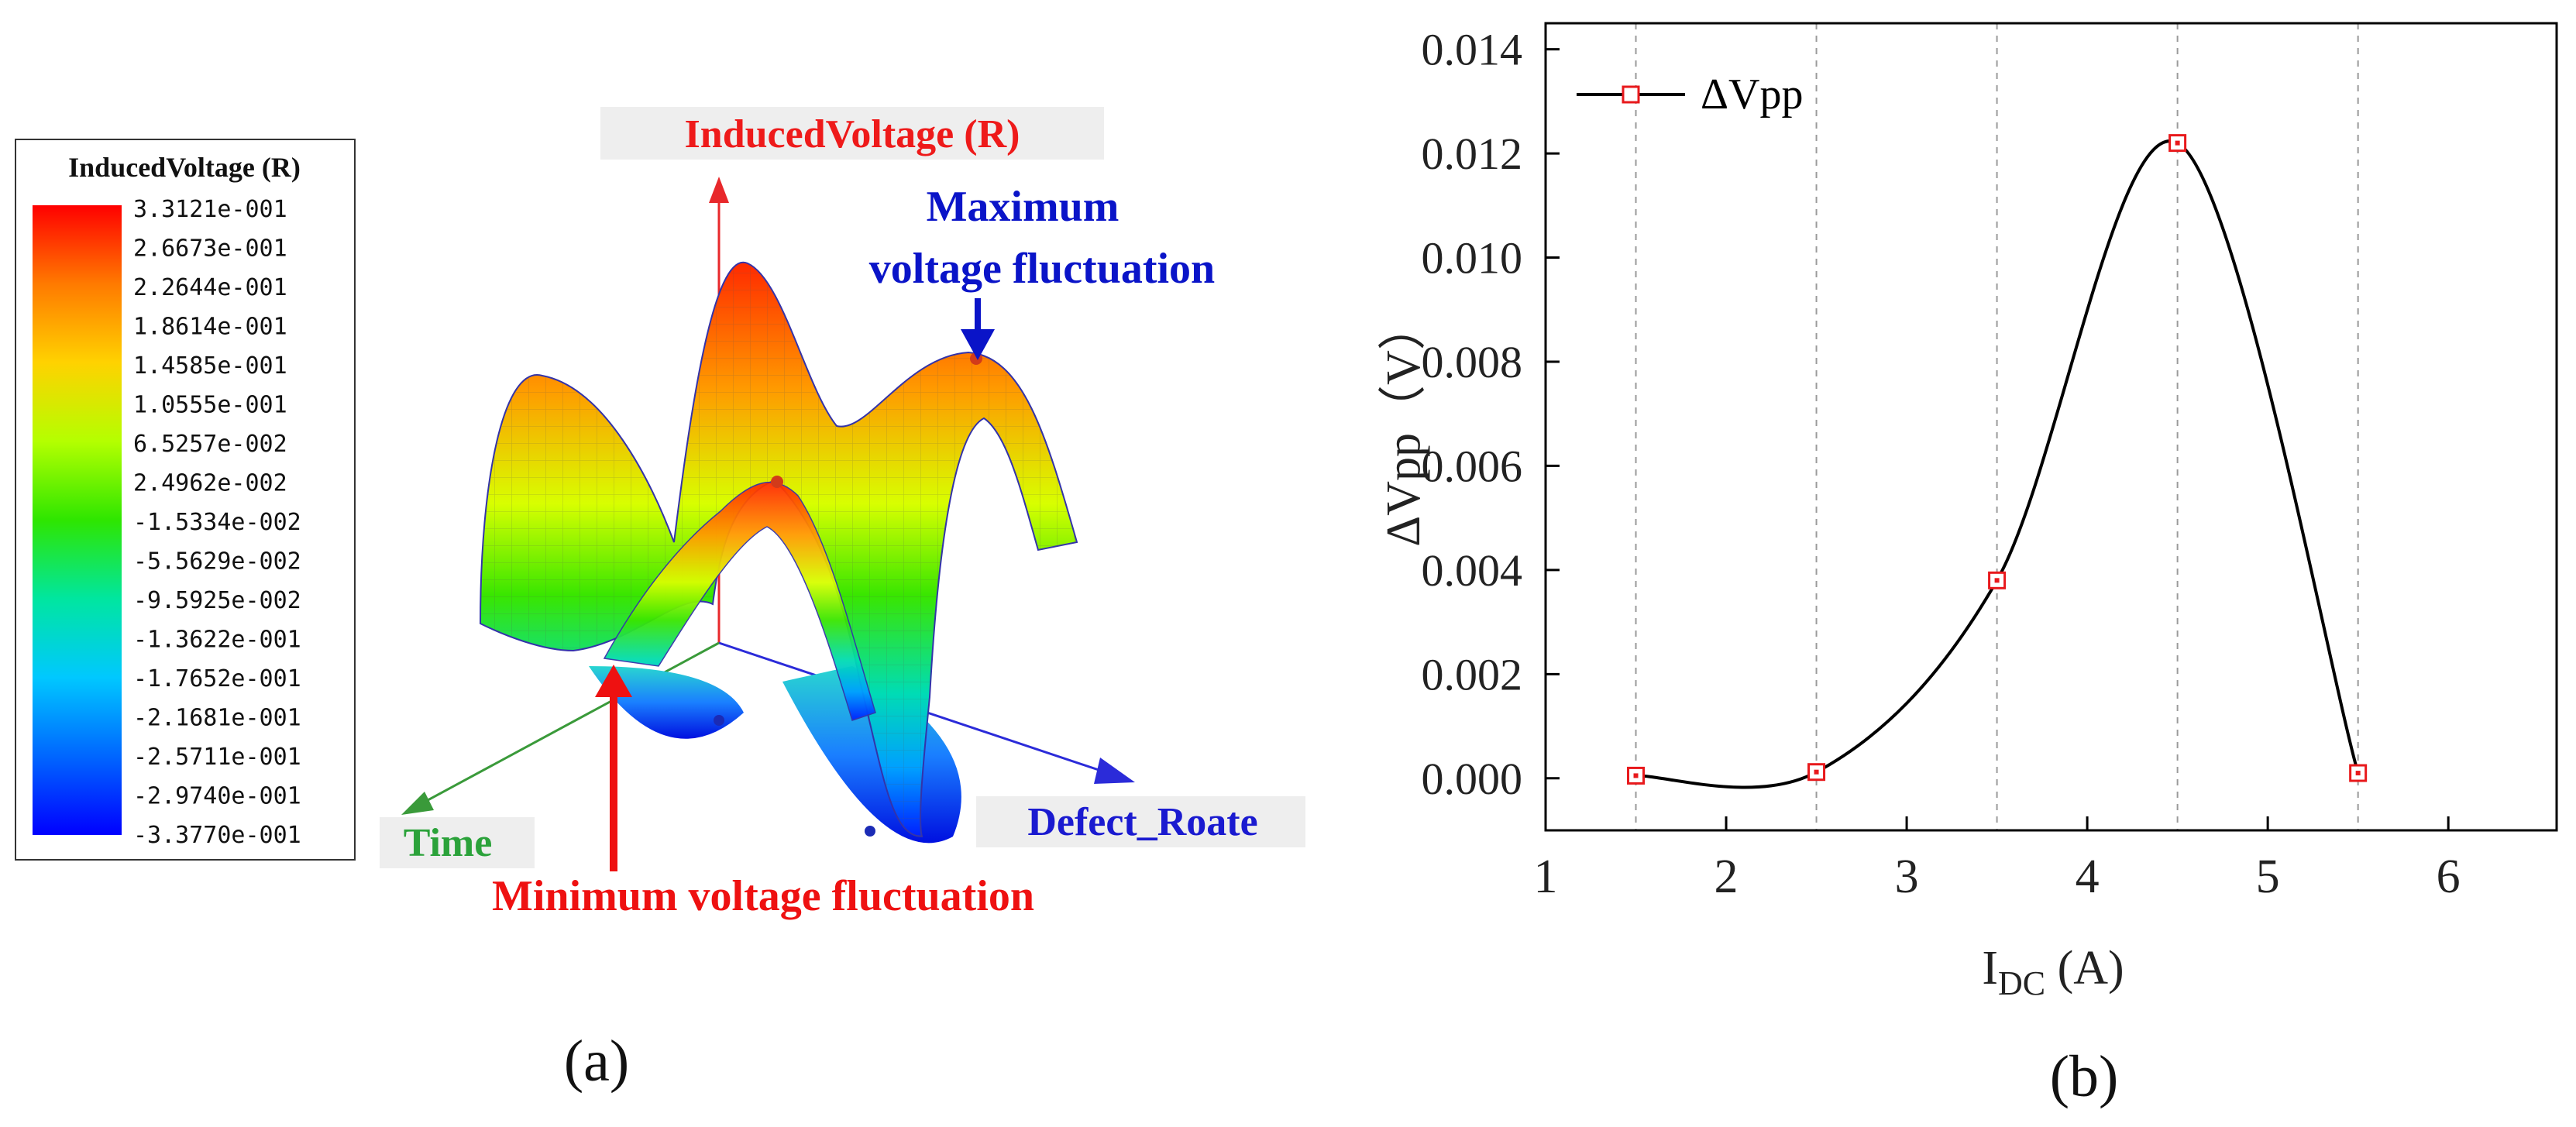 This screenshot has height=1127, width=2576. What do you see at coordinates (763, 896) in the screenshot?
I see `min-annotation: Minimum voltage fluctuation` at bounding box center [763, 896].